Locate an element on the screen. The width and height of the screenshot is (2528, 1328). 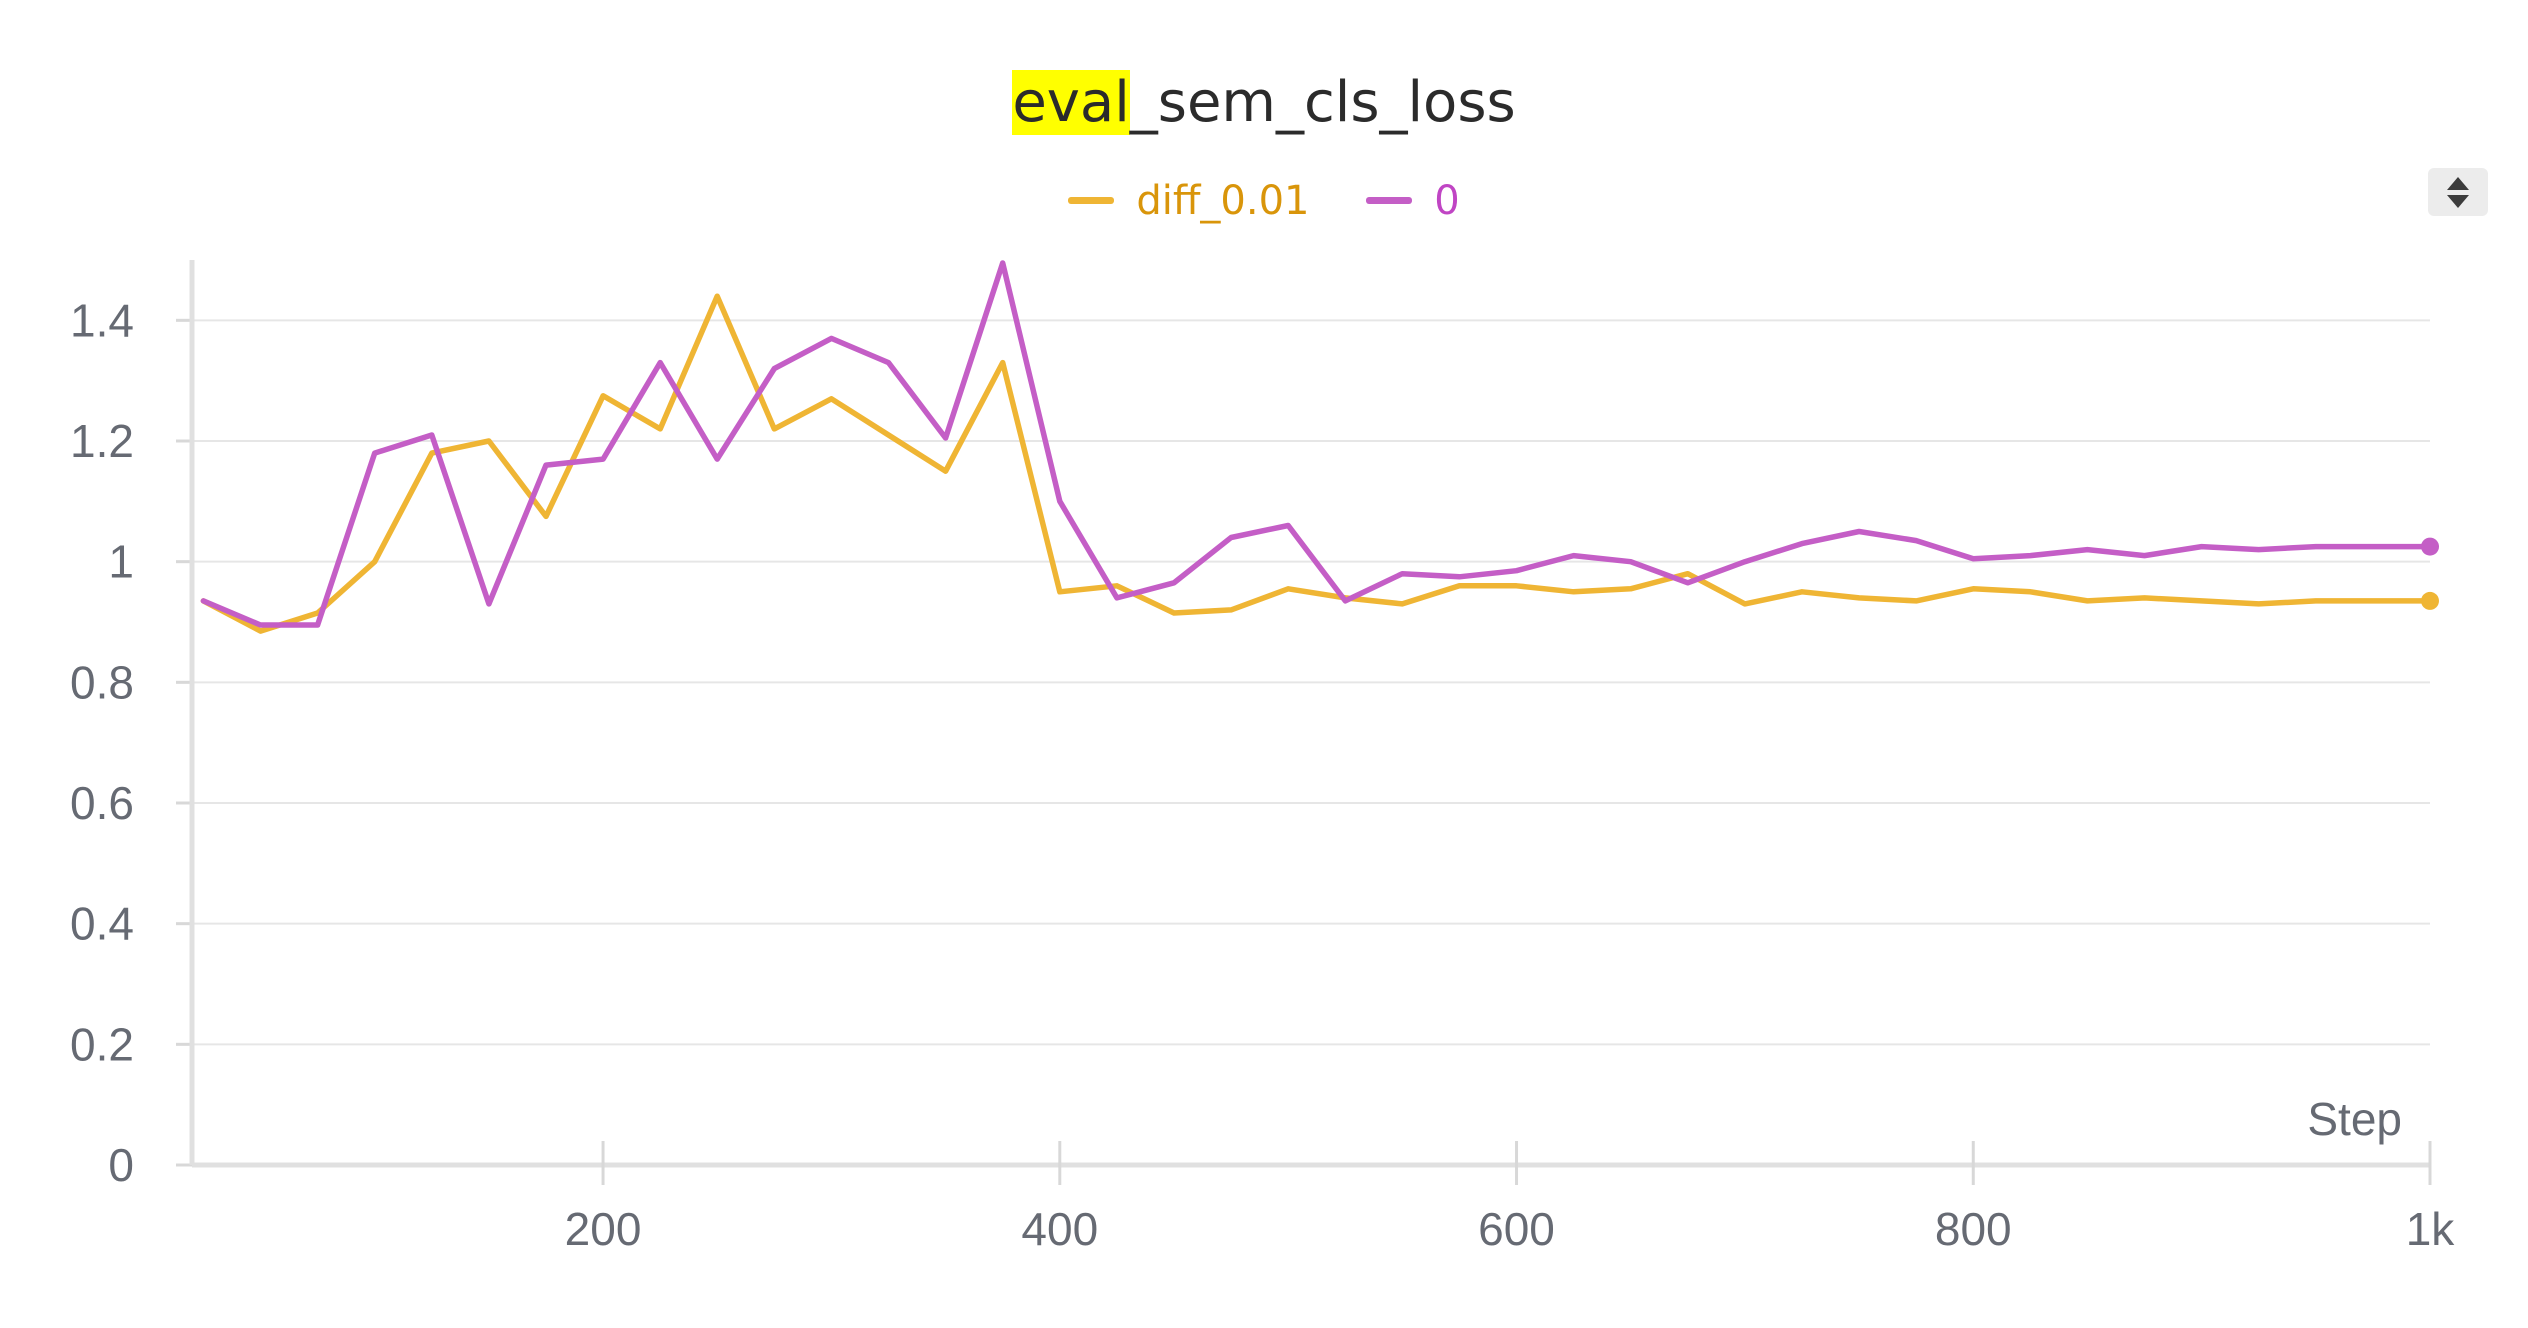
x-tick-label: 1k is located at coordinates (2431, 1229).